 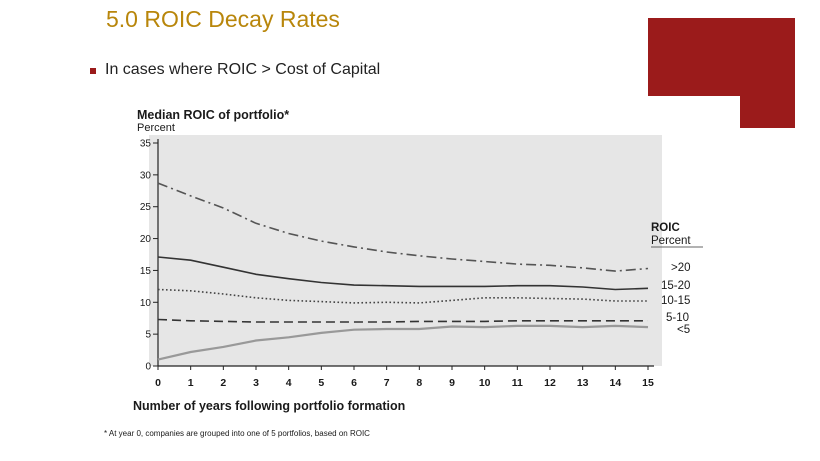 What do you see at coordinates (485, 383) in the screenshot?
I see `x-tick-label: 10` at bounding box center [485, 383].